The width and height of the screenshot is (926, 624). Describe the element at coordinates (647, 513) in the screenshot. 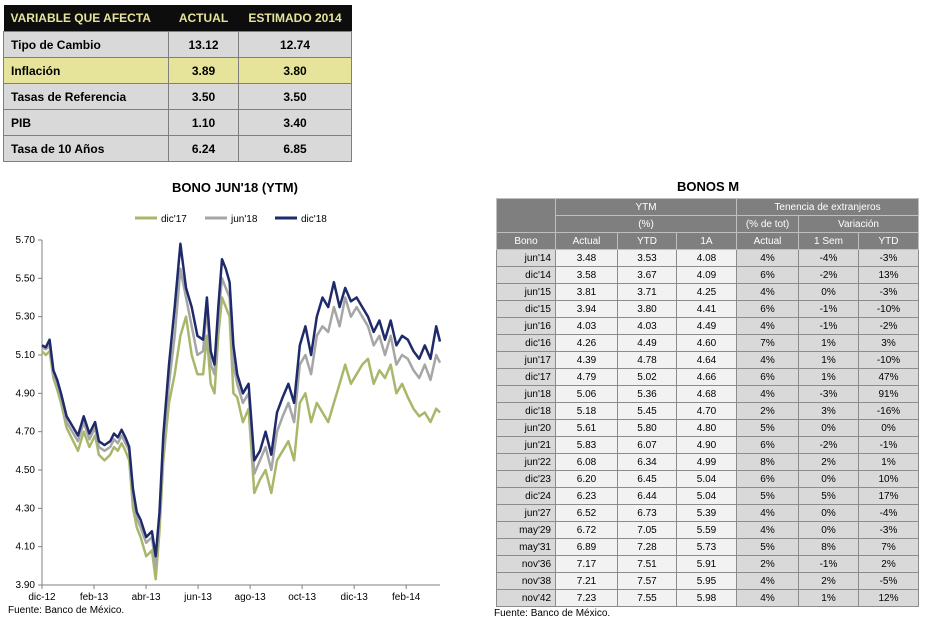

I see `bono-cell: 6.73` at that location.